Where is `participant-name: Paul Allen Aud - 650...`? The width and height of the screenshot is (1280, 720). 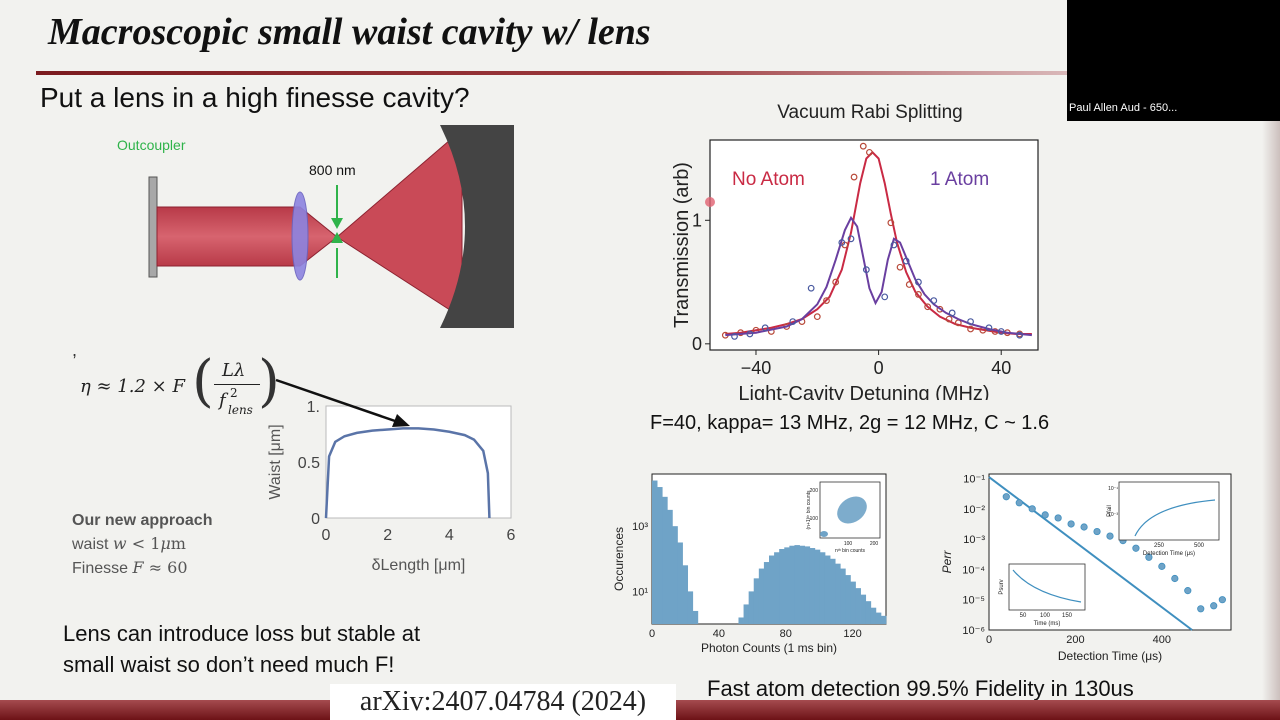
participant-name: Paul Allen Aud - 650... is located at coordinates (1123, 108).